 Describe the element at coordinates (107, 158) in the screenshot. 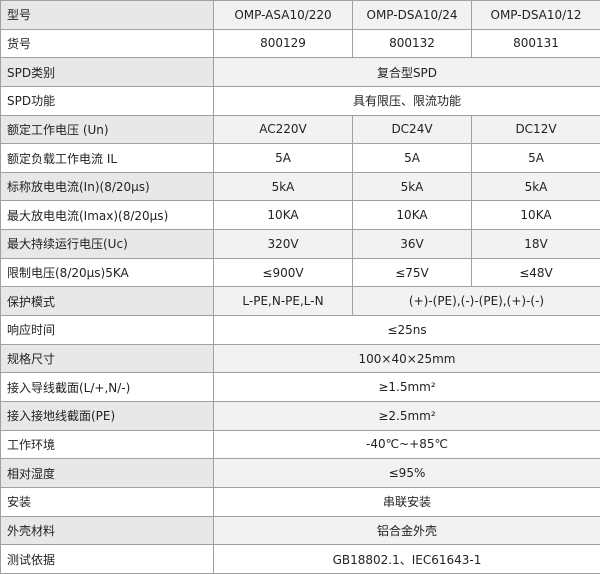

I see `row-label: 额定负载工作电流 IL` at that location.